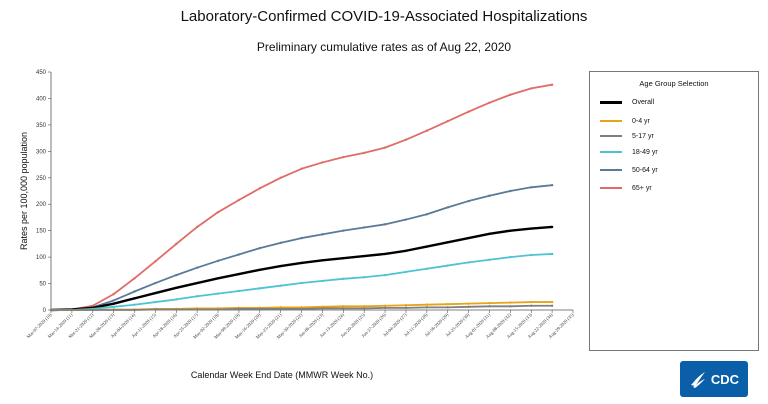 The height and width of the screenshot is (404, 768). I want to click on legend-title: Age Group Selection, so click(674, 83).